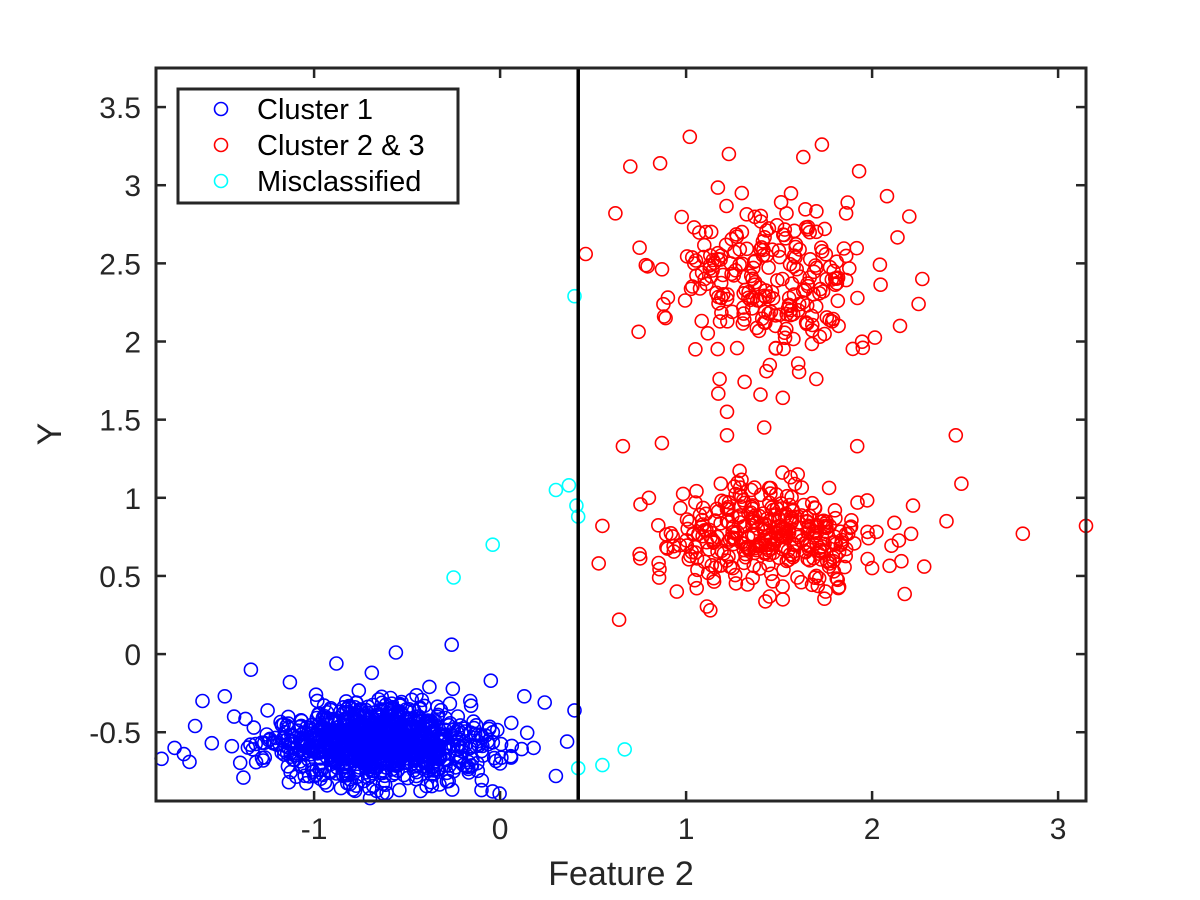  Describe the element at coordinates (120, 421) in the screenshot. I see `y-tick-label: 1.5` at that location.